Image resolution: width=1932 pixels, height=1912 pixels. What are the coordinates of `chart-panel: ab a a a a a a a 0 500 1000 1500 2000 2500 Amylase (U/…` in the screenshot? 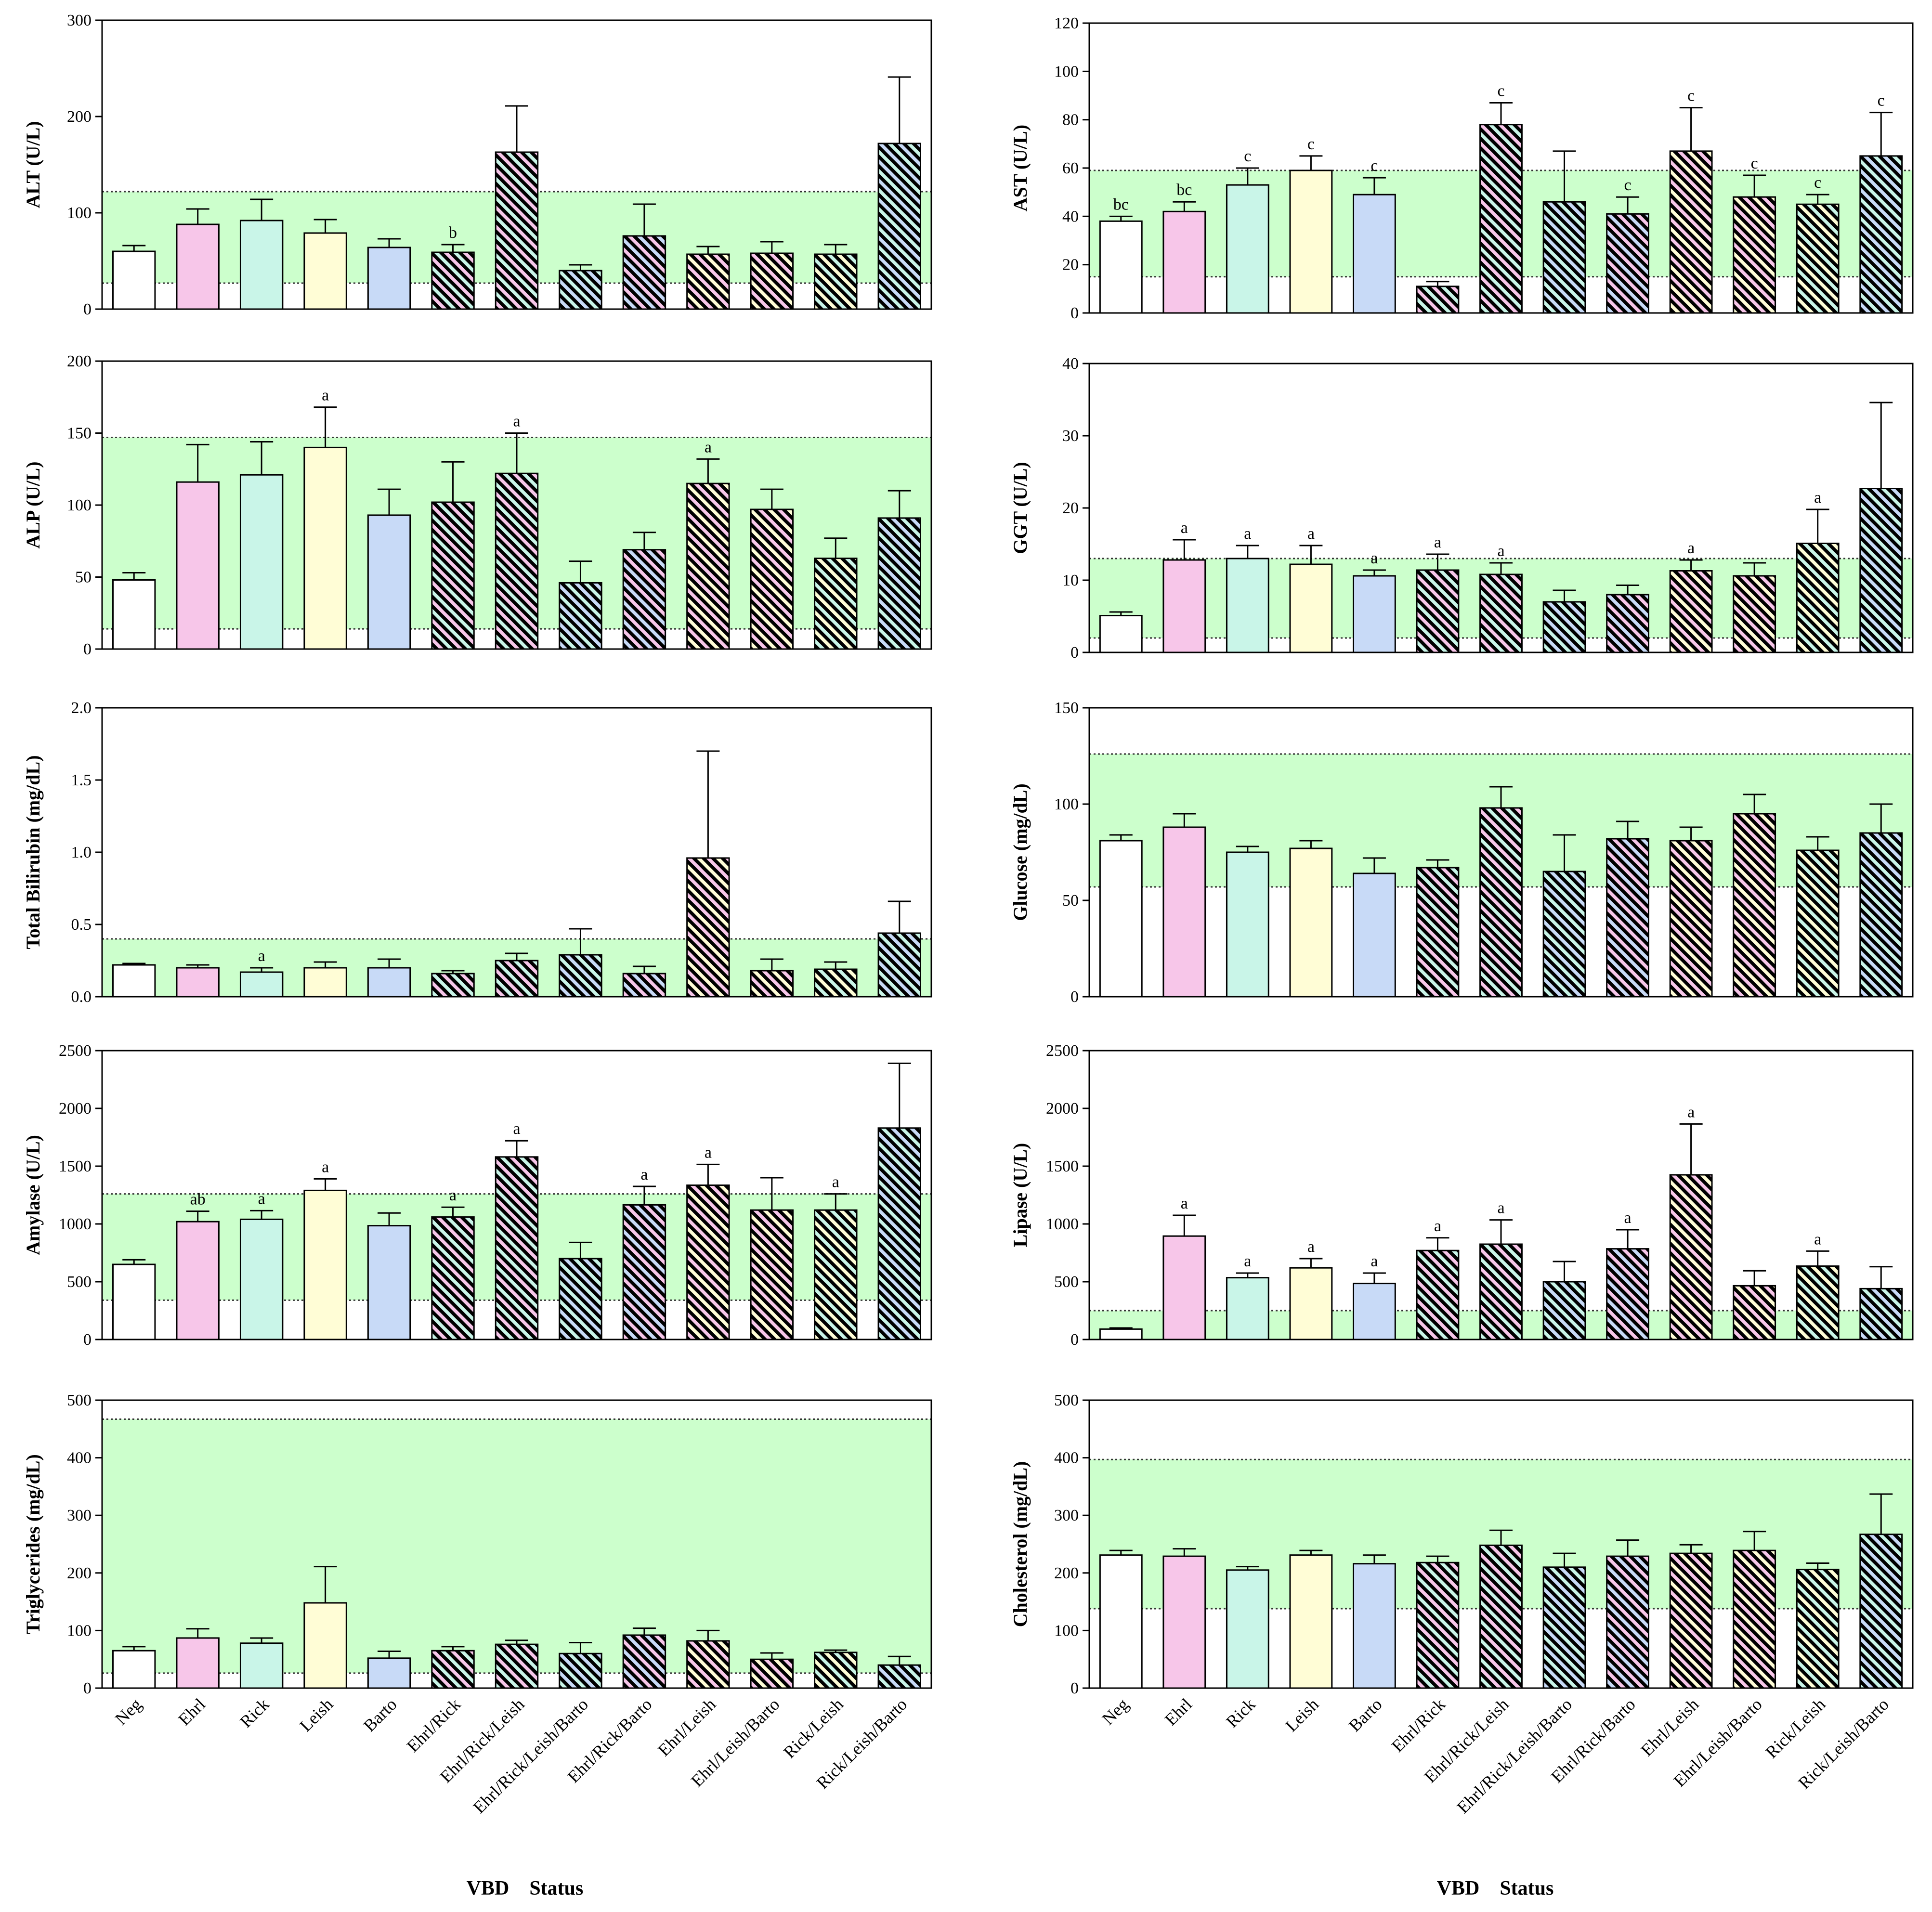 It's located at (477, 1195).